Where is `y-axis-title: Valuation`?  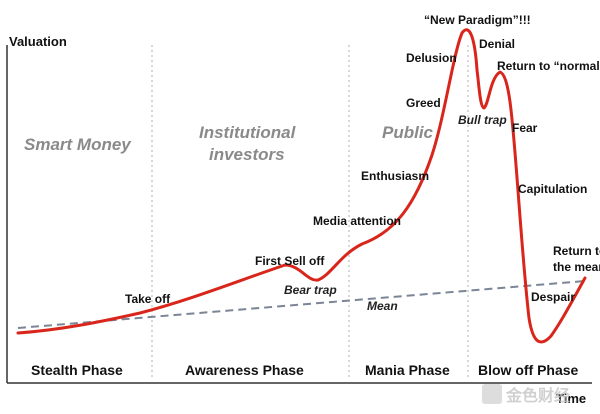
y-axis-title: Valuation is located at coordinates (38, 41).